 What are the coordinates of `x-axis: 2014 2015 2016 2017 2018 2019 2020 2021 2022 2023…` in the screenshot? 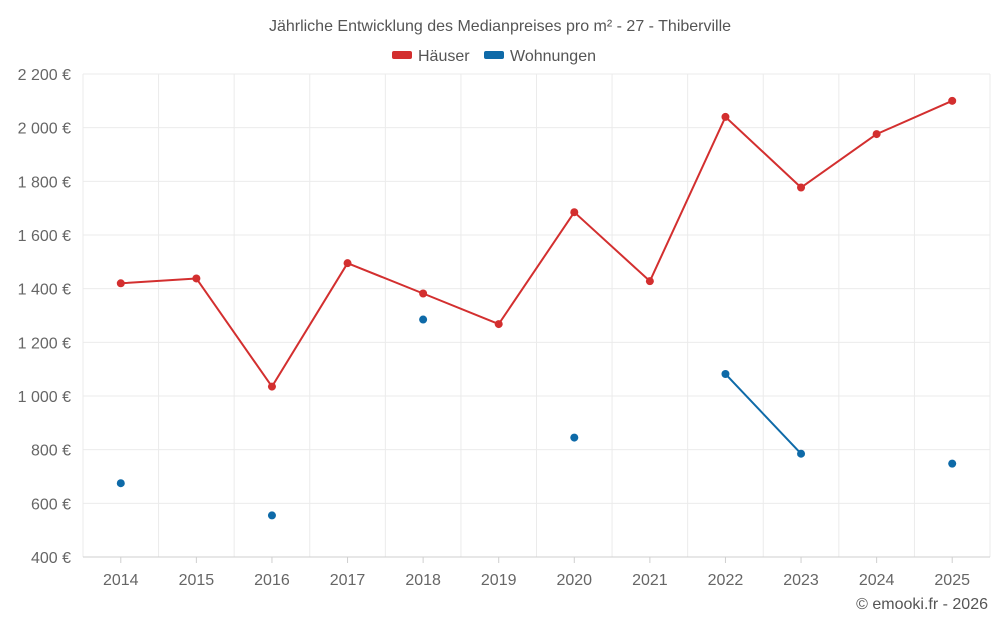 It's located at (536, 573).